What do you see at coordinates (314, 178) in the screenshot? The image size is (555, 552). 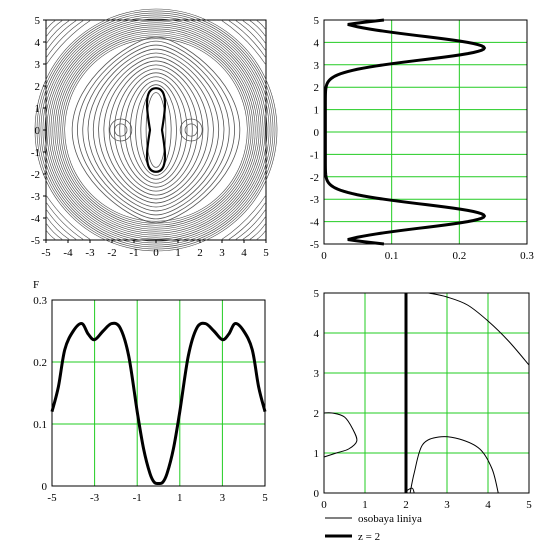 I see `vertical-profile-y-tick-label: -2` at bounding box center [314, 178].